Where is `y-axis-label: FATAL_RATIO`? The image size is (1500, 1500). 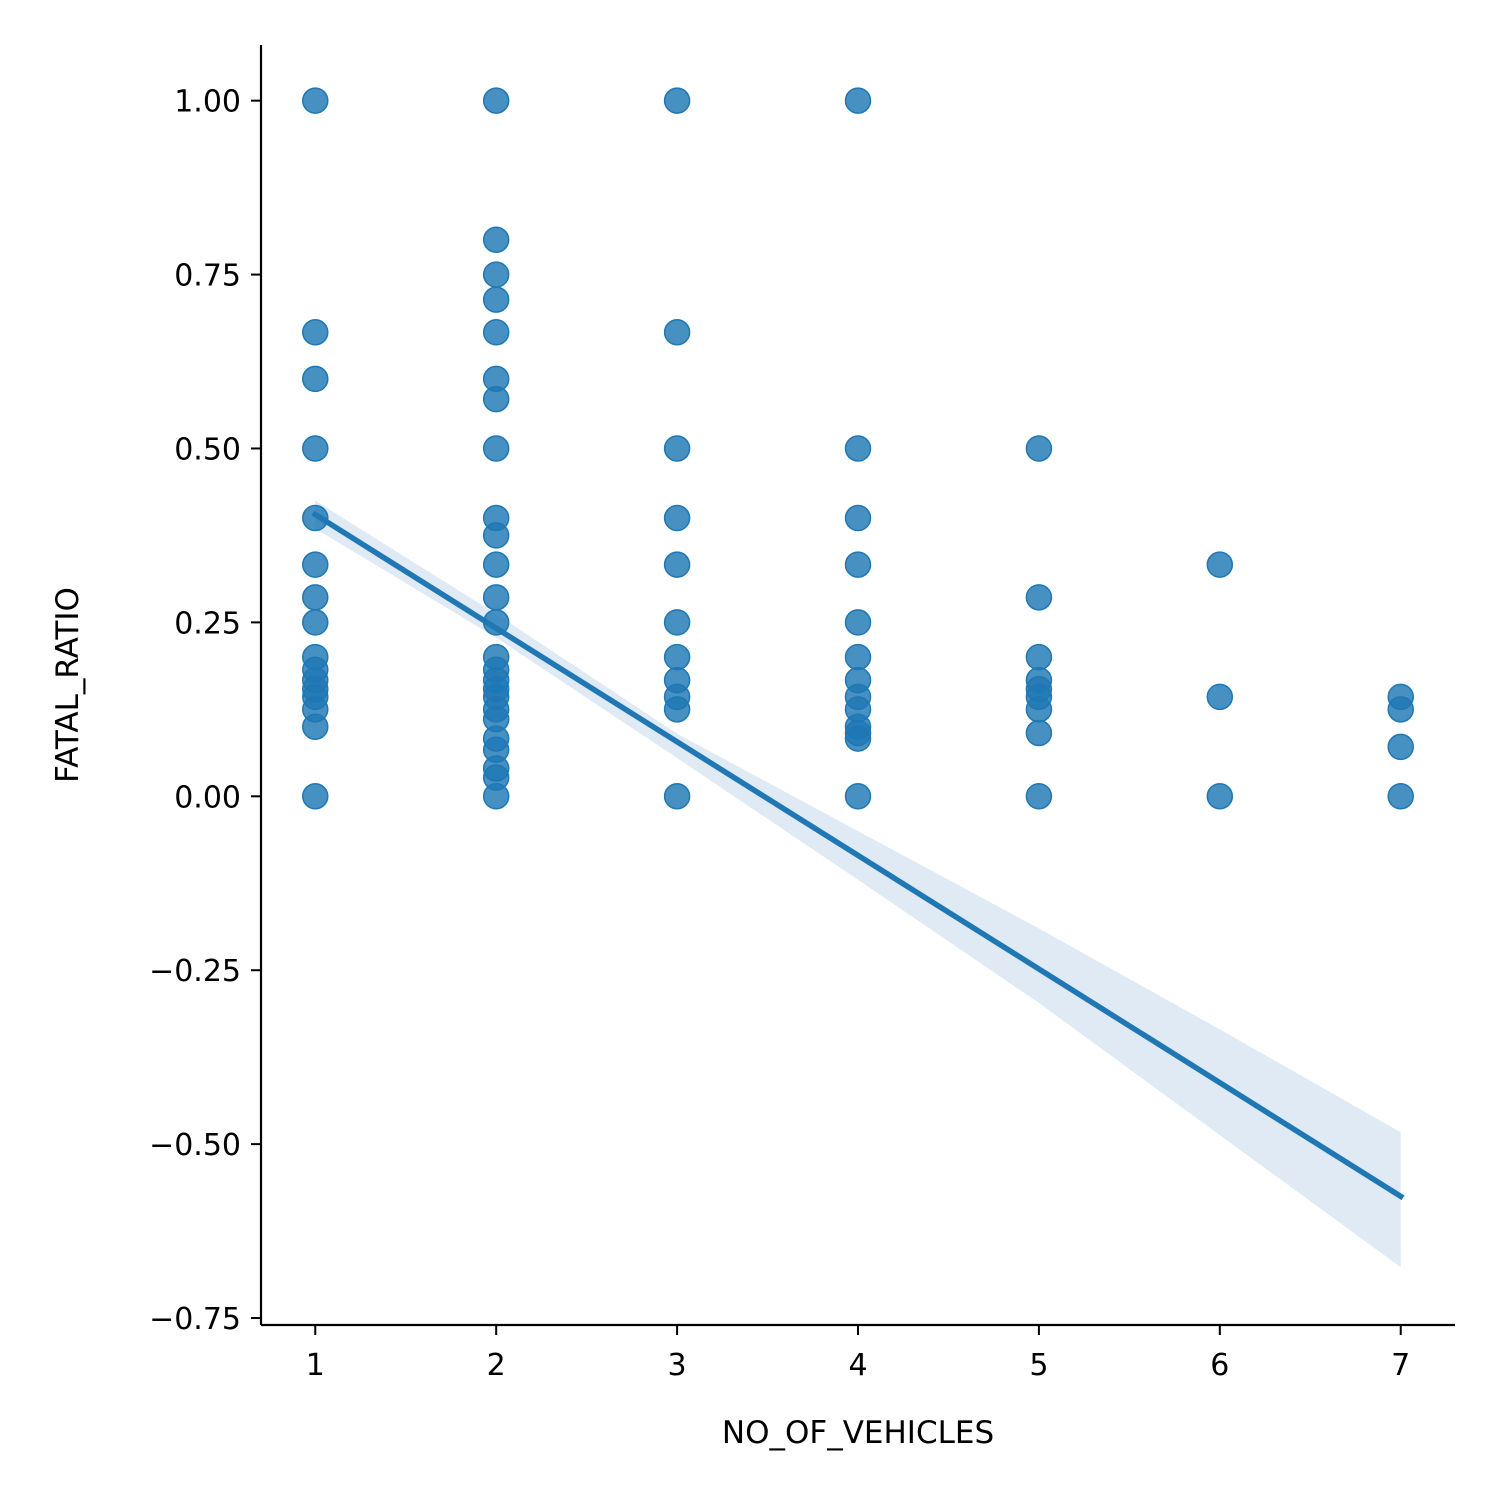
y-axis-label: FATAL_RATIO is located at coordinates (68, 685).